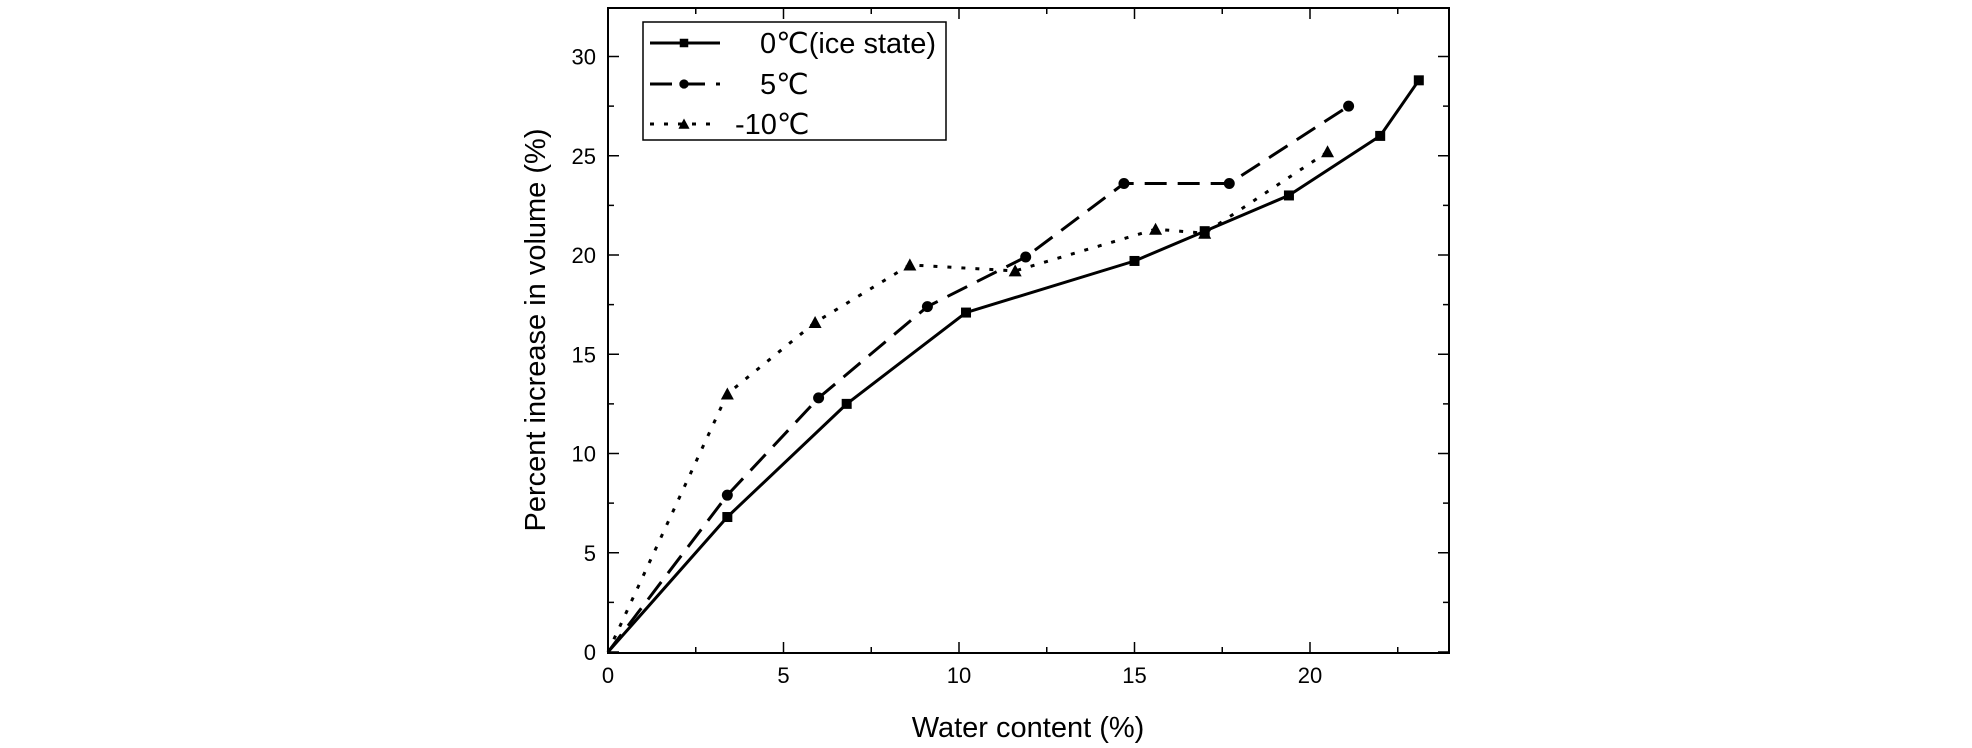 Image resolution: width=1972 pixels, height=748 pixels. I want to click on x-tick-label: 5, so click(783, 675).